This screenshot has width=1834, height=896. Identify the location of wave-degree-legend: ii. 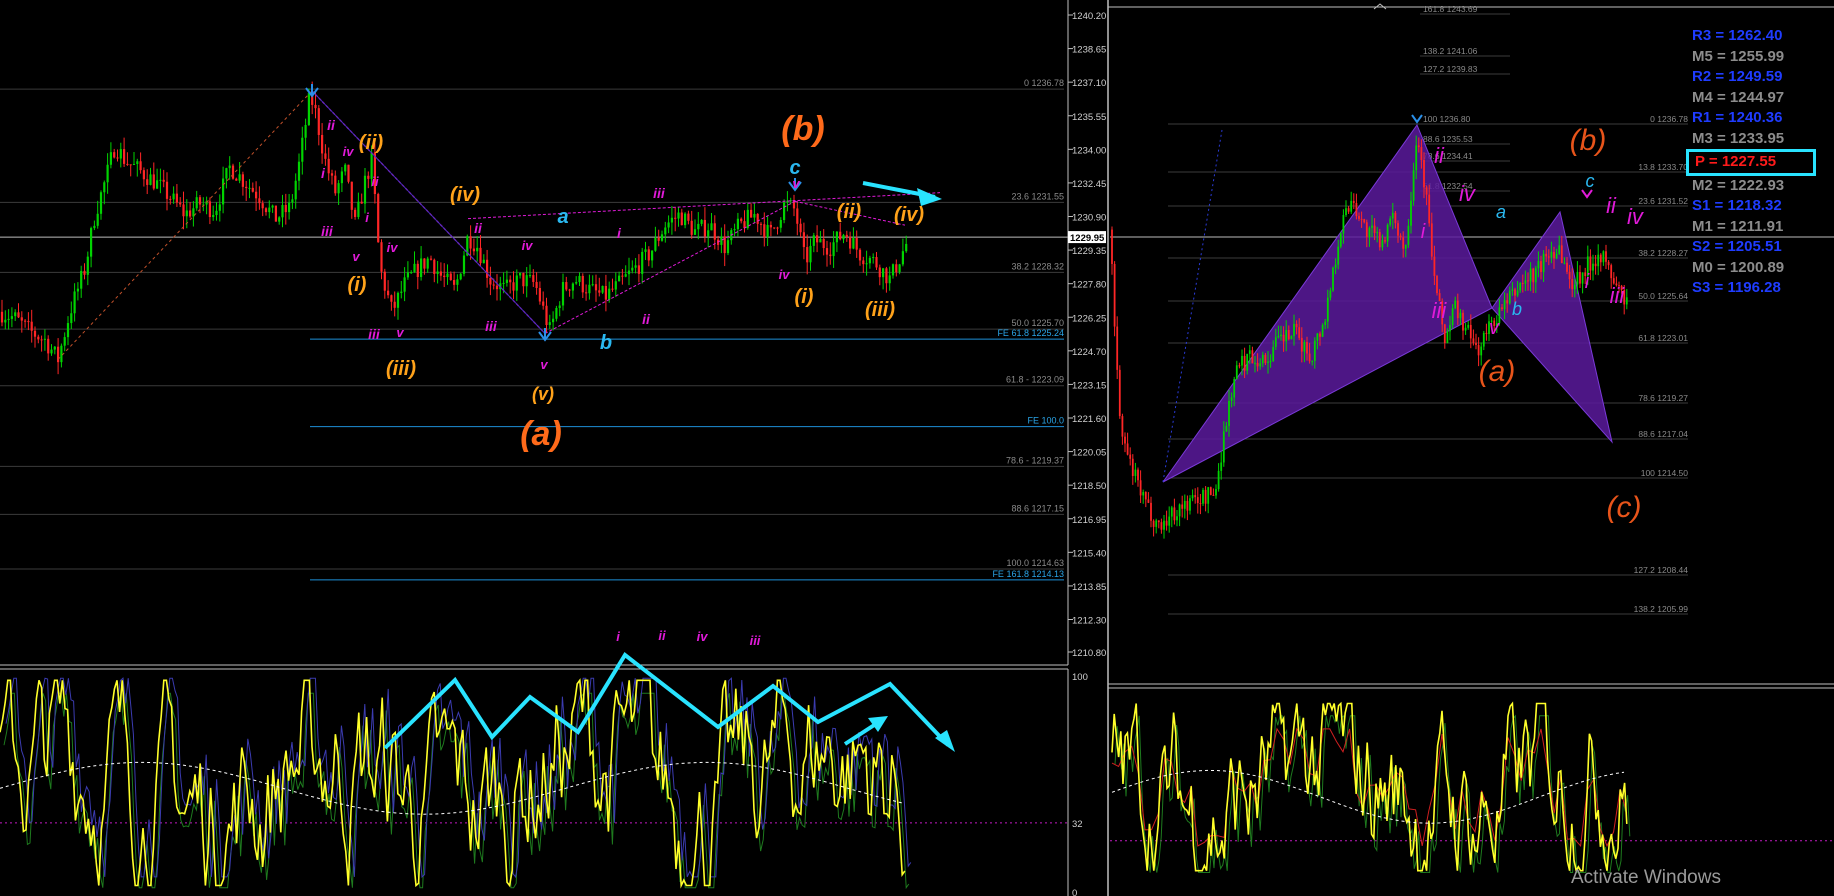
(662, 635).